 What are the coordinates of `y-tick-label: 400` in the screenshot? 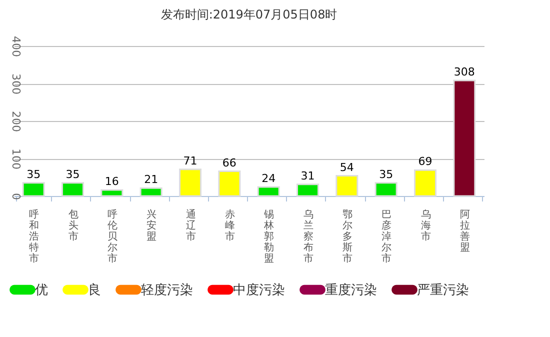 It's located at (16, 46).